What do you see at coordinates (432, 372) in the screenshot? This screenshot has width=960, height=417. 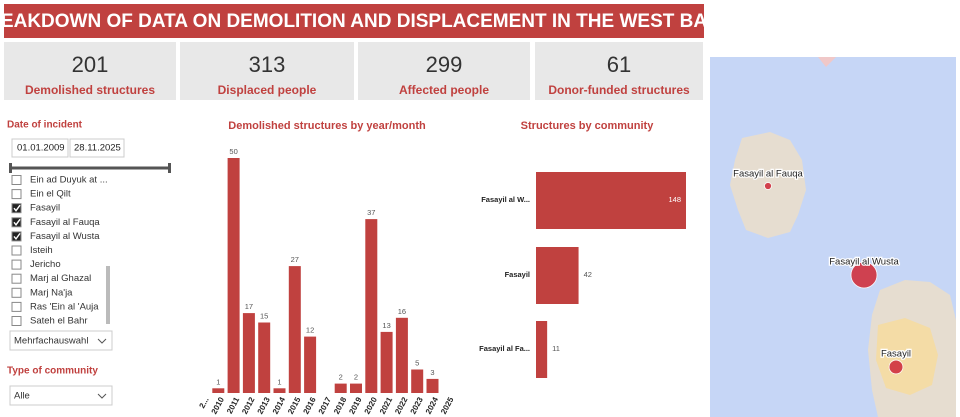 I see `data-label: 3` at bounding box center [432, 372].